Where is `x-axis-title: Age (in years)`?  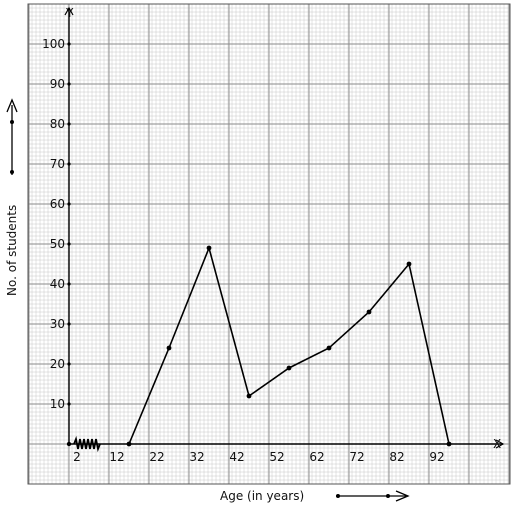 x-axis-title: Age (in years) is located at coordinates (262, 496).